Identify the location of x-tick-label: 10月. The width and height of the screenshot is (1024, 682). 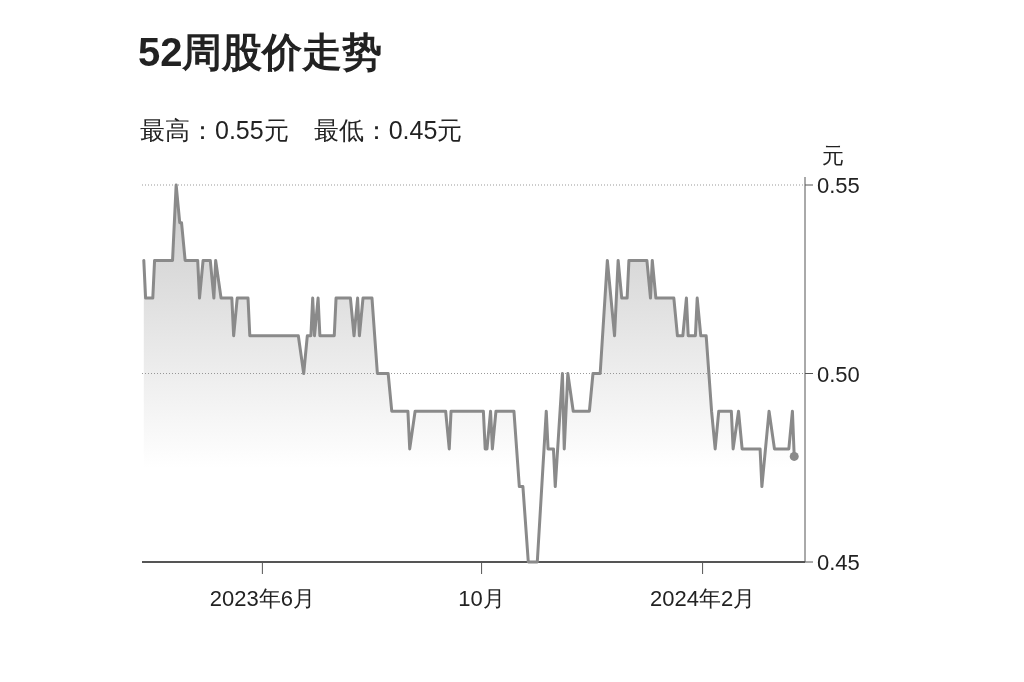
(481, 598).